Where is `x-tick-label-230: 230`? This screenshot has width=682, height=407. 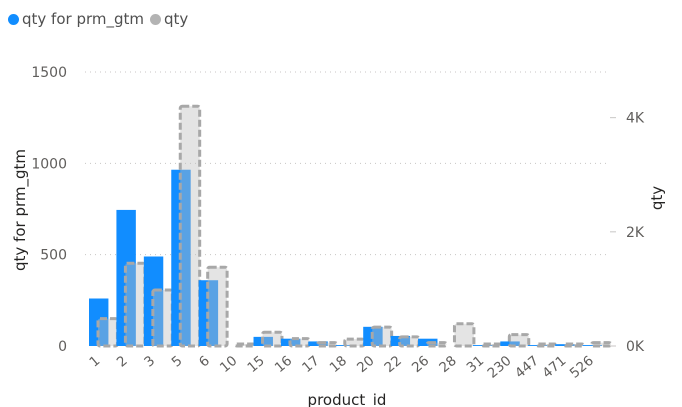 x-tick-label-230: 230 is located at coordinates (500, 367).